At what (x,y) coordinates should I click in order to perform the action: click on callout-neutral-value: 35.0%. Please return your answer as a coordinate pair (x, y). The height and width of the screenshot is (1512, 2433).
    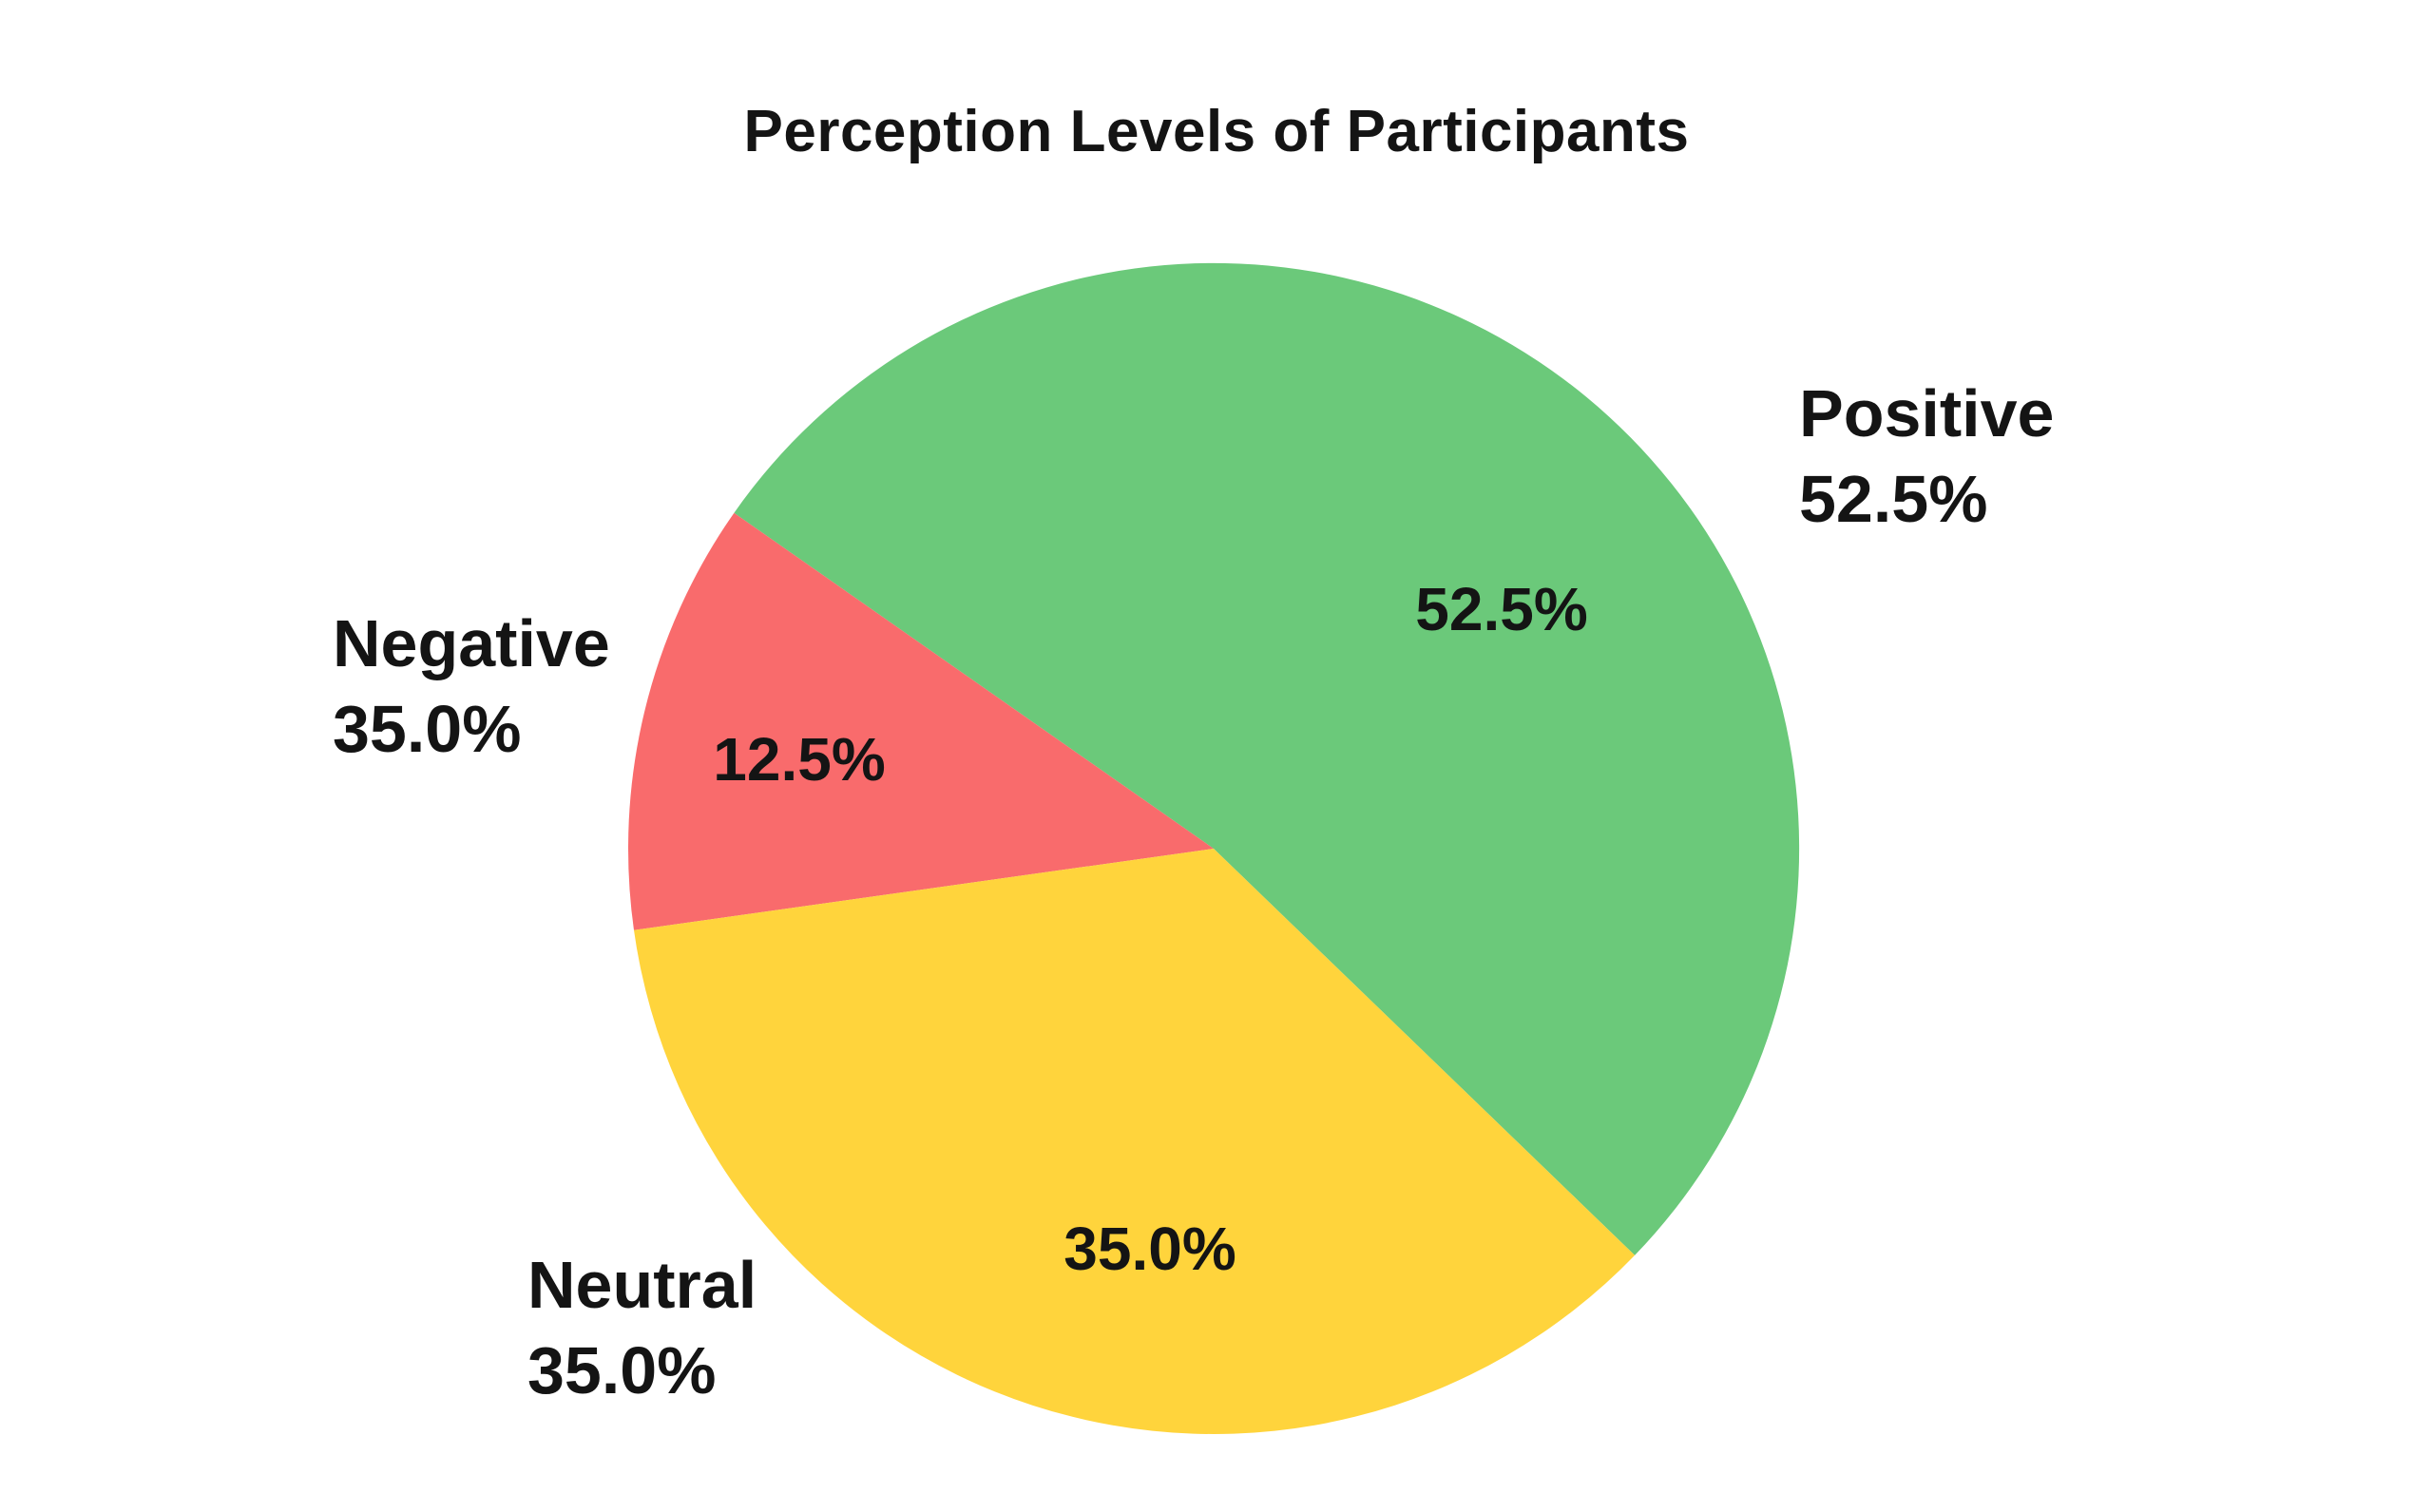
    Looking at the image, I should click on (622, 1370).